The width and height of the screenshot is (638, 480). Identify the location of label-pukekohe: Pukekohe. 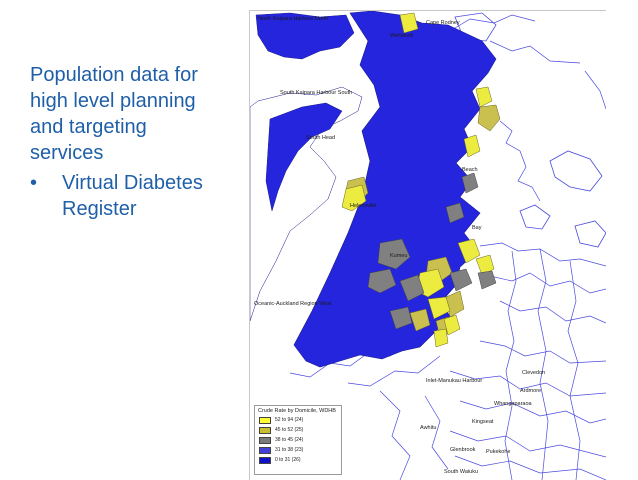
(498, 452).